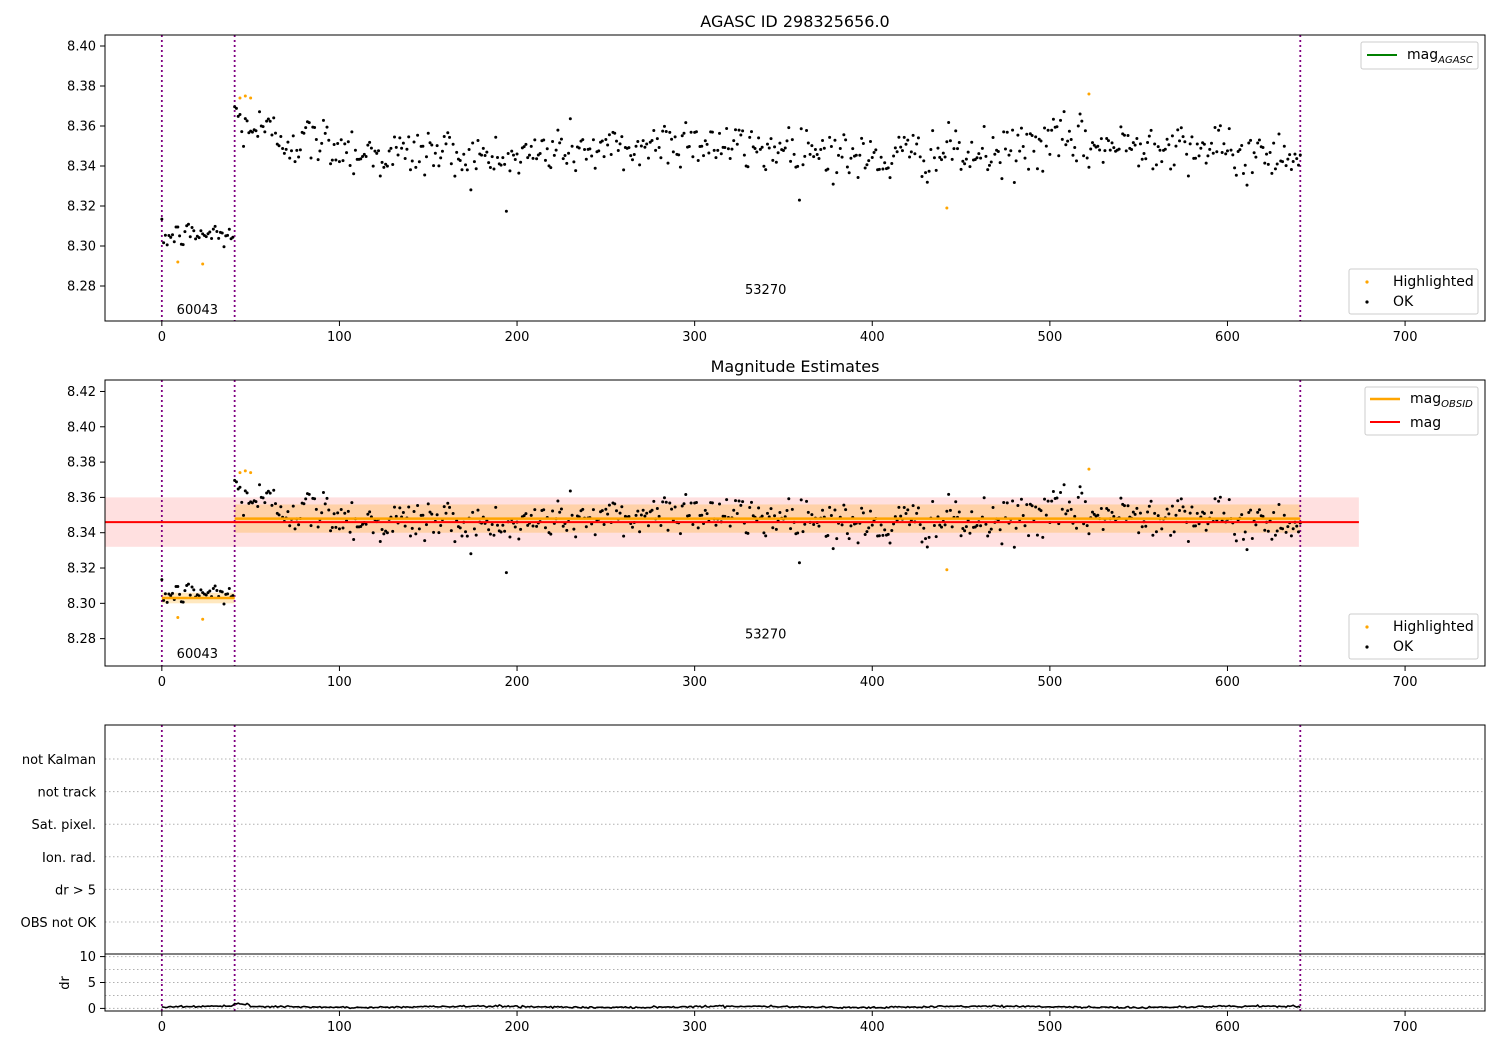 This screenshot has height=1050, width=1500. I want to click on dr-line, so click(731, 1006).